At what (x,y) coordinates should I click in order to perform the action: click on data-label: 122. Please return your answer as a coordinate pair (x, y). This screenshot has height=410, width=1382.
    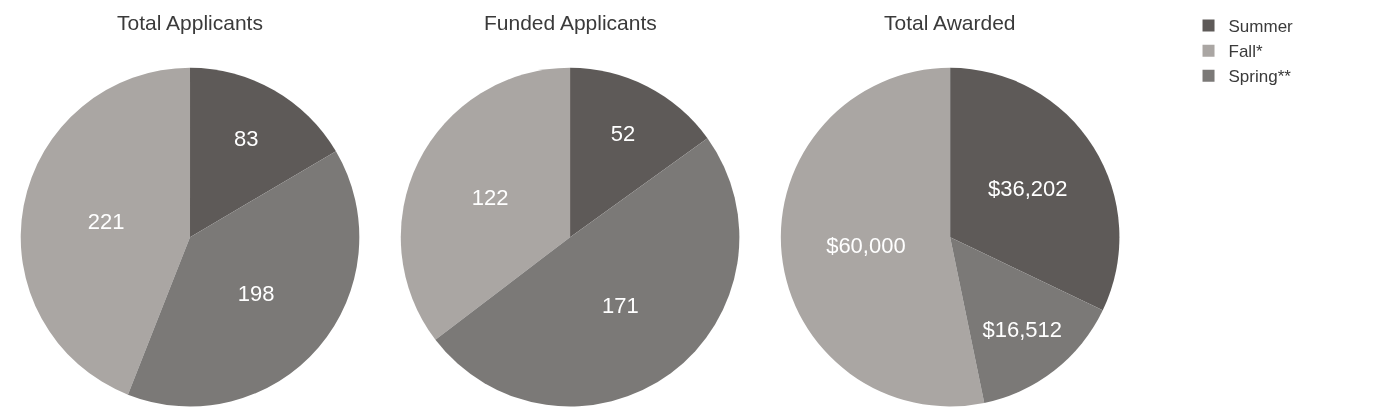
    Looking at the image, I should click on (490, 198).